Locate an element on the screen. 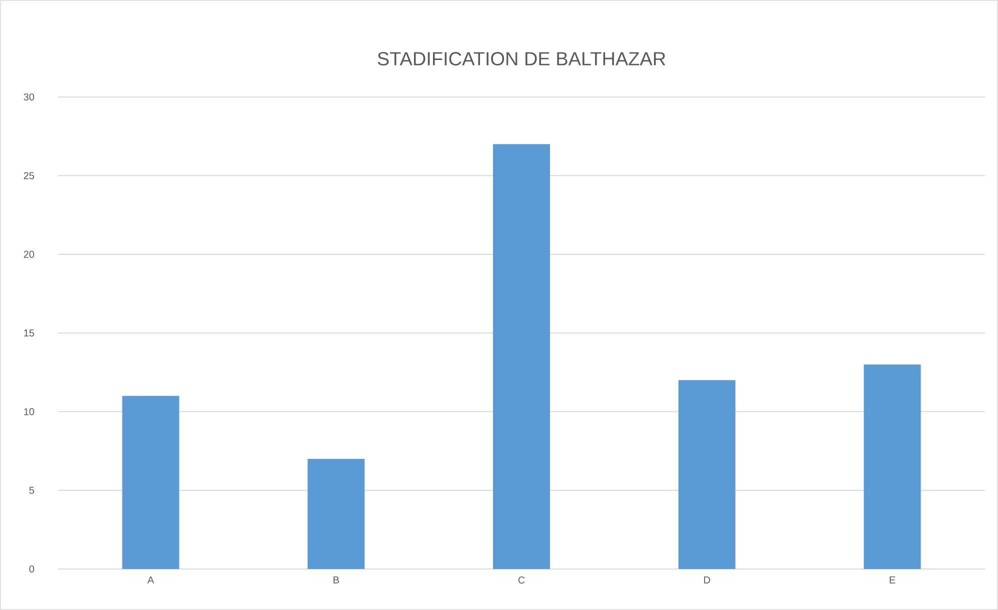 Image resolution: width=998 pixels, height=610 pixels. y-tick-label: 20 is located at coordinates (29, 254).